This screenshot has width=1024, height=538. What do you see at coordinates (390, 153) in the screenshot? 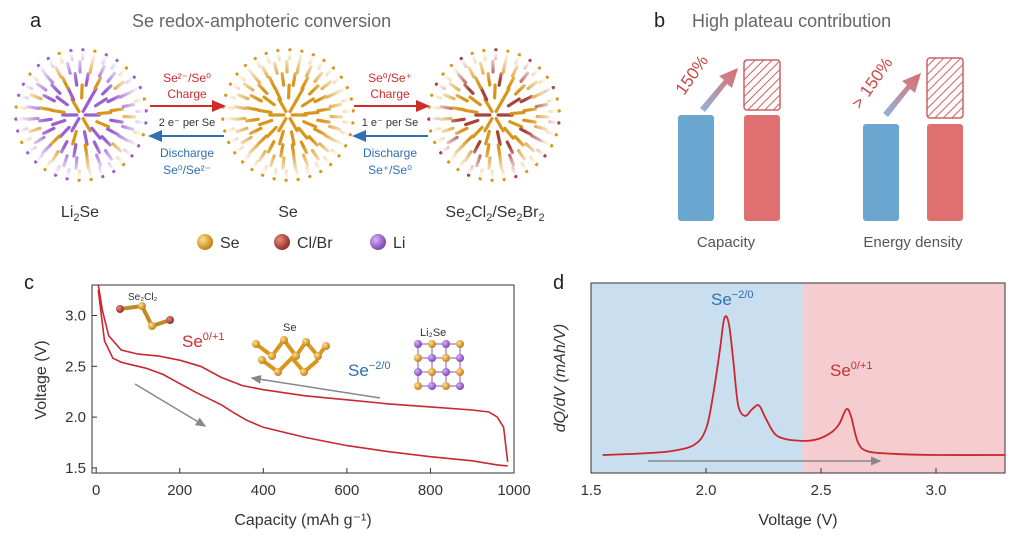
I see `right-discharge-label: Discharge` at bounding box center [390, 153].